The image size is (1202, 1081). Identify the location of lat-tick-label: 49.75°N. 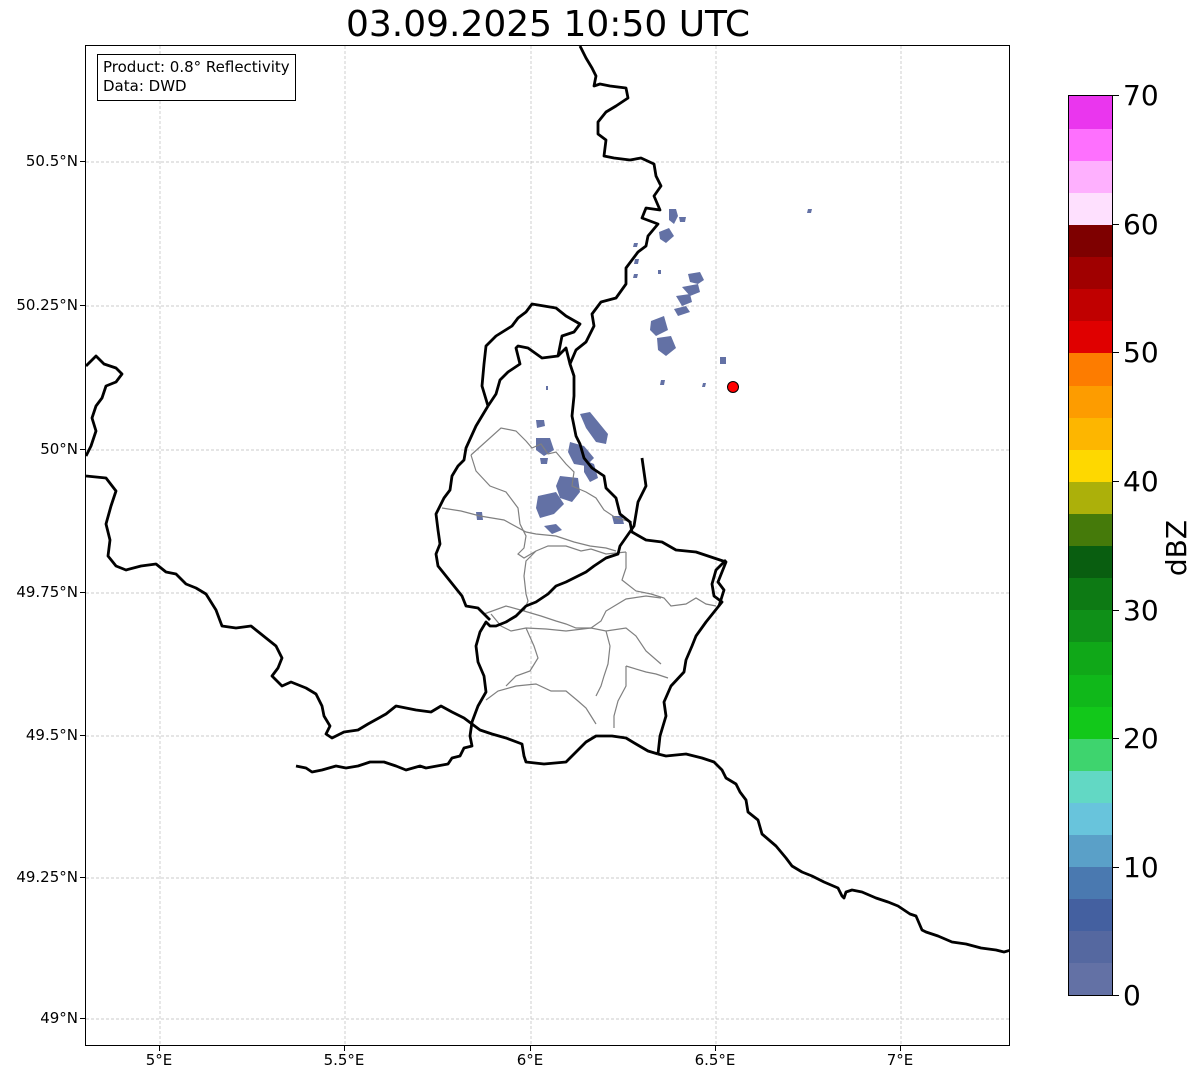
(47, 592).